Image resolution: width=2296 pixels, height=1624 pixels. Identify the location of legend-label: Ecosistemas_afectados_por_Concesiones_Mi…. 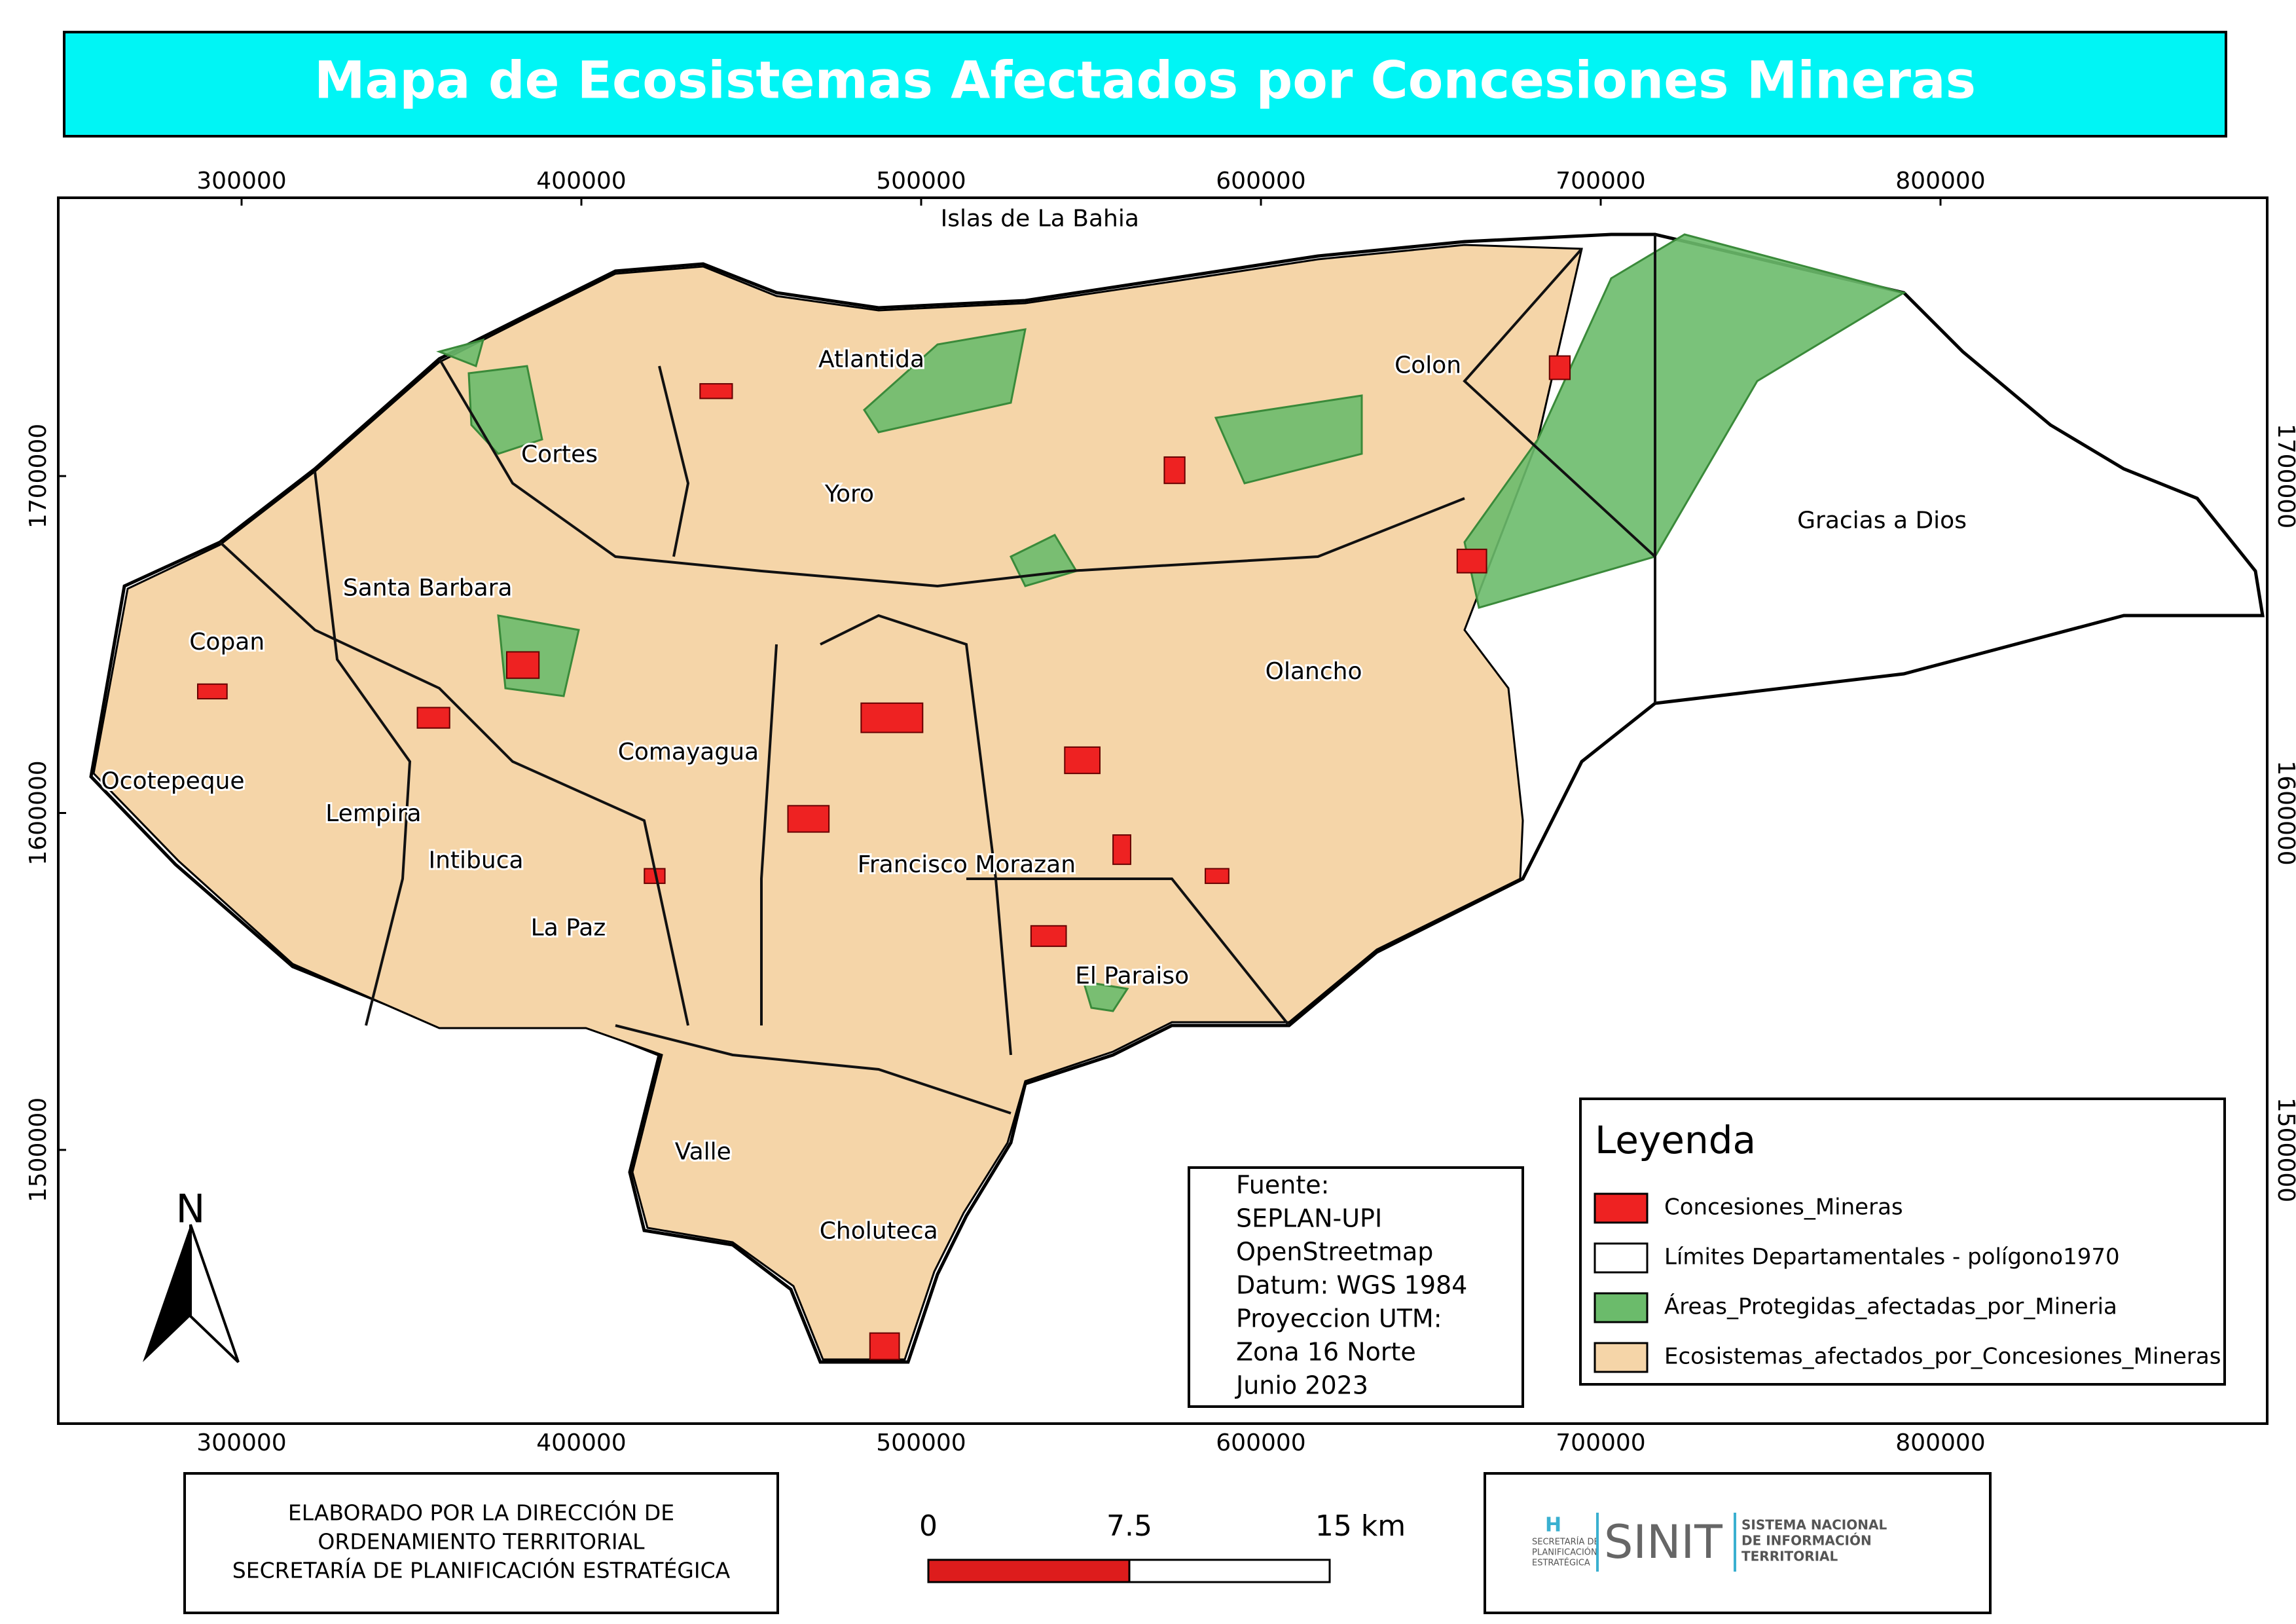
(1942, 1357).